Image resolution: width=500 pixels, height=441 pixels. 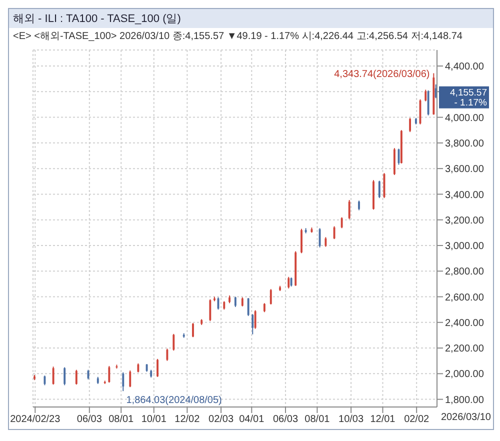 What do you see at coordinates (464, 220) in the screenshot?
I see `y-tick-label: 3,200.00` at bounding box center [464, 220].